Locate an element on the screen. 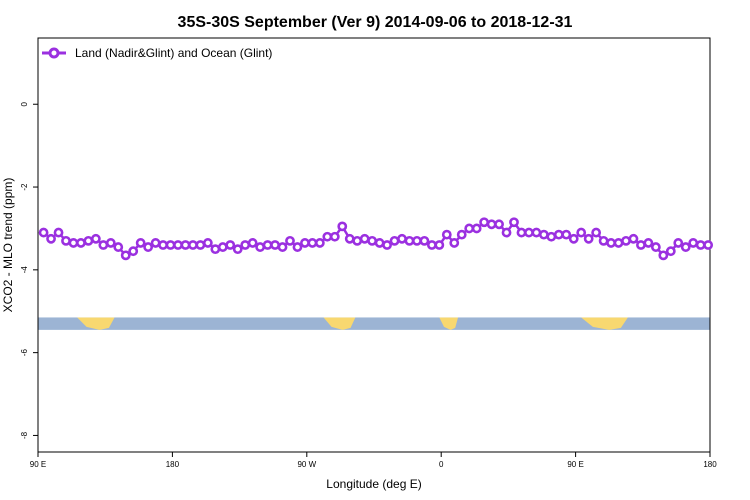  legend-marker is located at coordinates (54, 53).